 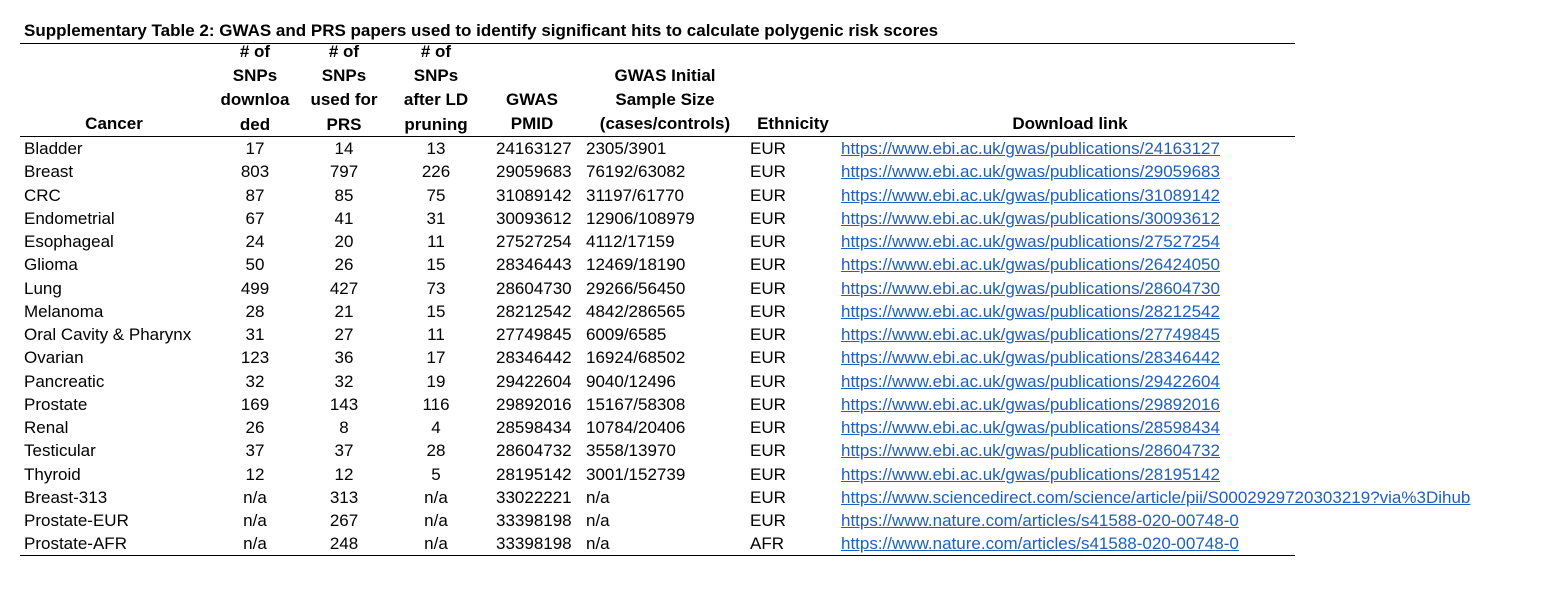 What do you see at coordinates (255, 334) in the screenshot?
I see `snps-downloaded-cell: 31` at bounding box center [255, 334].